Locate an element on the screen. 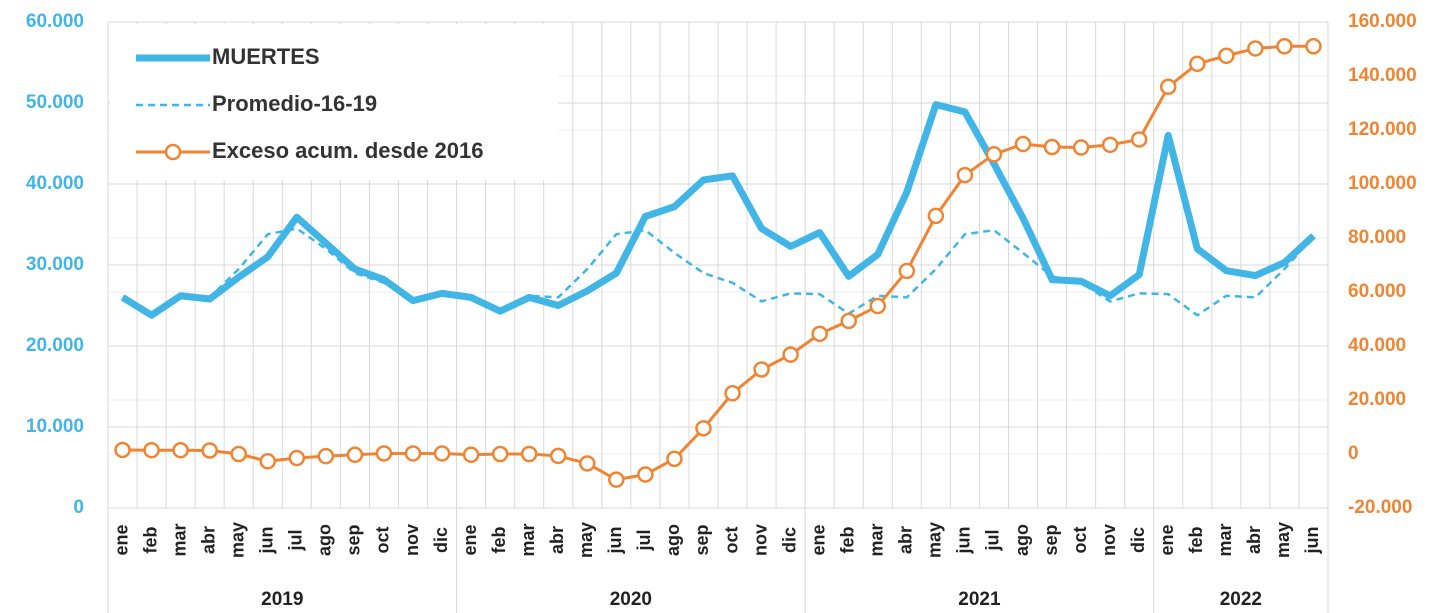 This screenshot has width=1456, height=613. y2-tick-label: 80.000 is located at coordinates (1377, 237).